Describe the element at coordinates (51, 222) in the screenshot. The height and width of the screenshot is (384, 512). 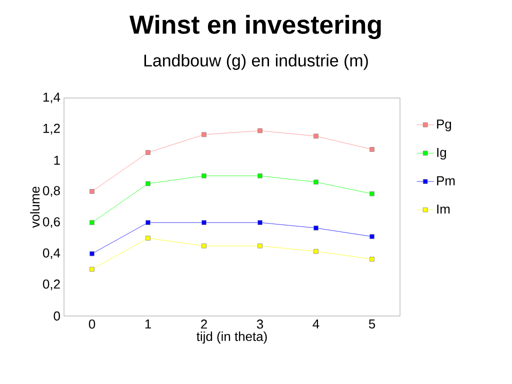
I see `y-tick-label: 0,6` at that location.